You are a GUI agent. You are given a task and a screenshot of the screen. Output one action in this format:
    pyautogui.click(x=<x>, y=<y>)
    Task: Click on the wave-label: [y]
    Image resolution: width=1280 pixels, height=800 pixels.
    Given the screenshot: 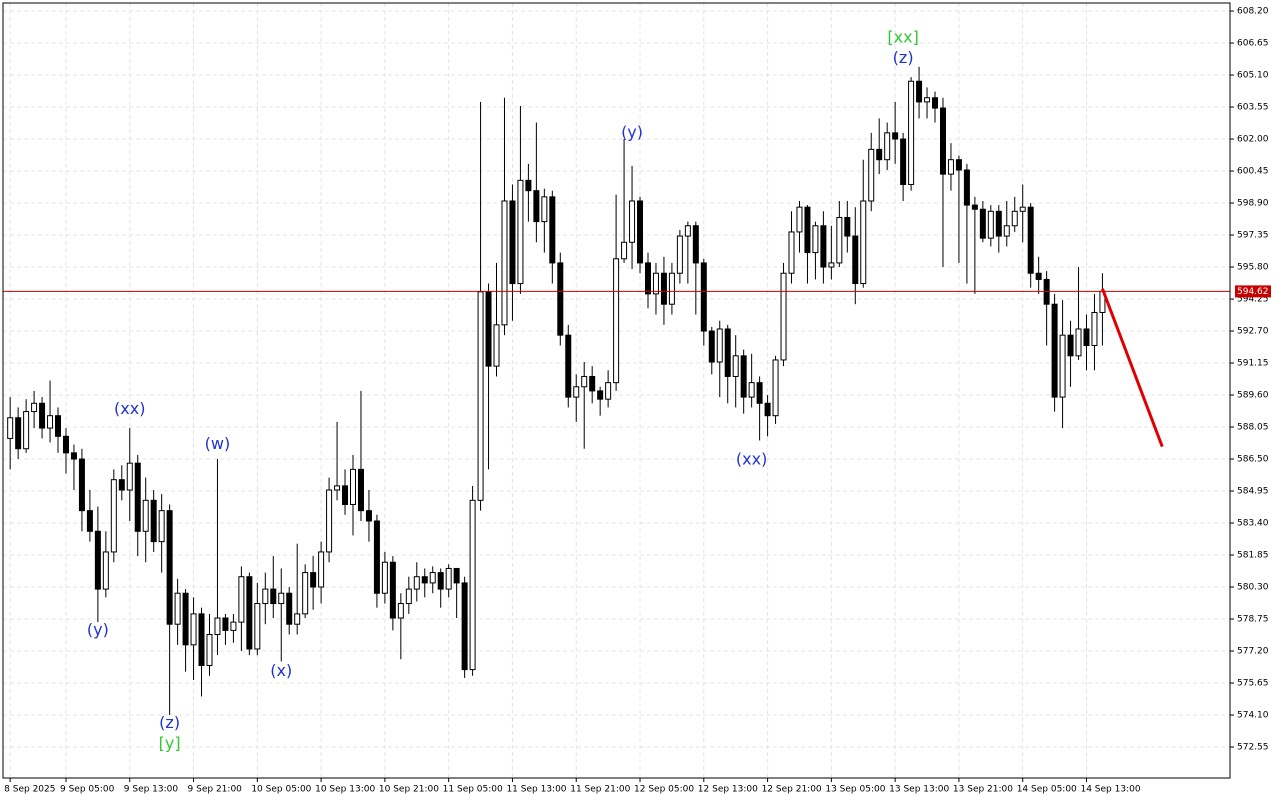 What is the action you would take?
    pyautogui.click(x=170, y=742)
    